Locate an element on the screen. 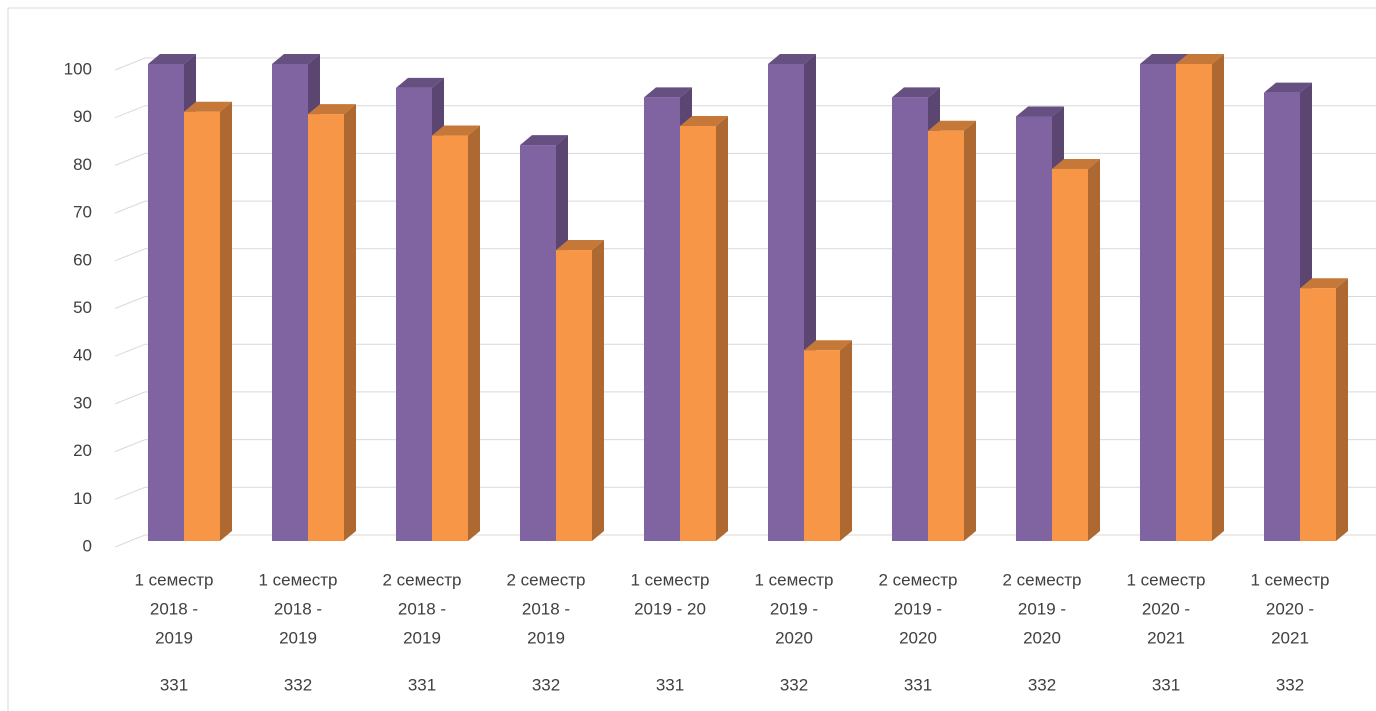  y-tick-label: 80 is located at coordinates (82, 164).